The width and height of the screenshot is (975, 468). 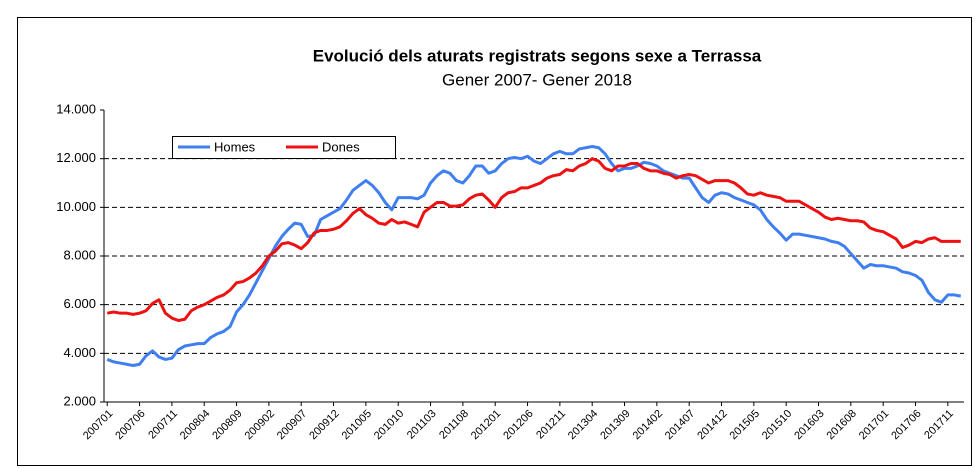 I want to click on y-tick-label: 8.000, so click(x=79, y=254).